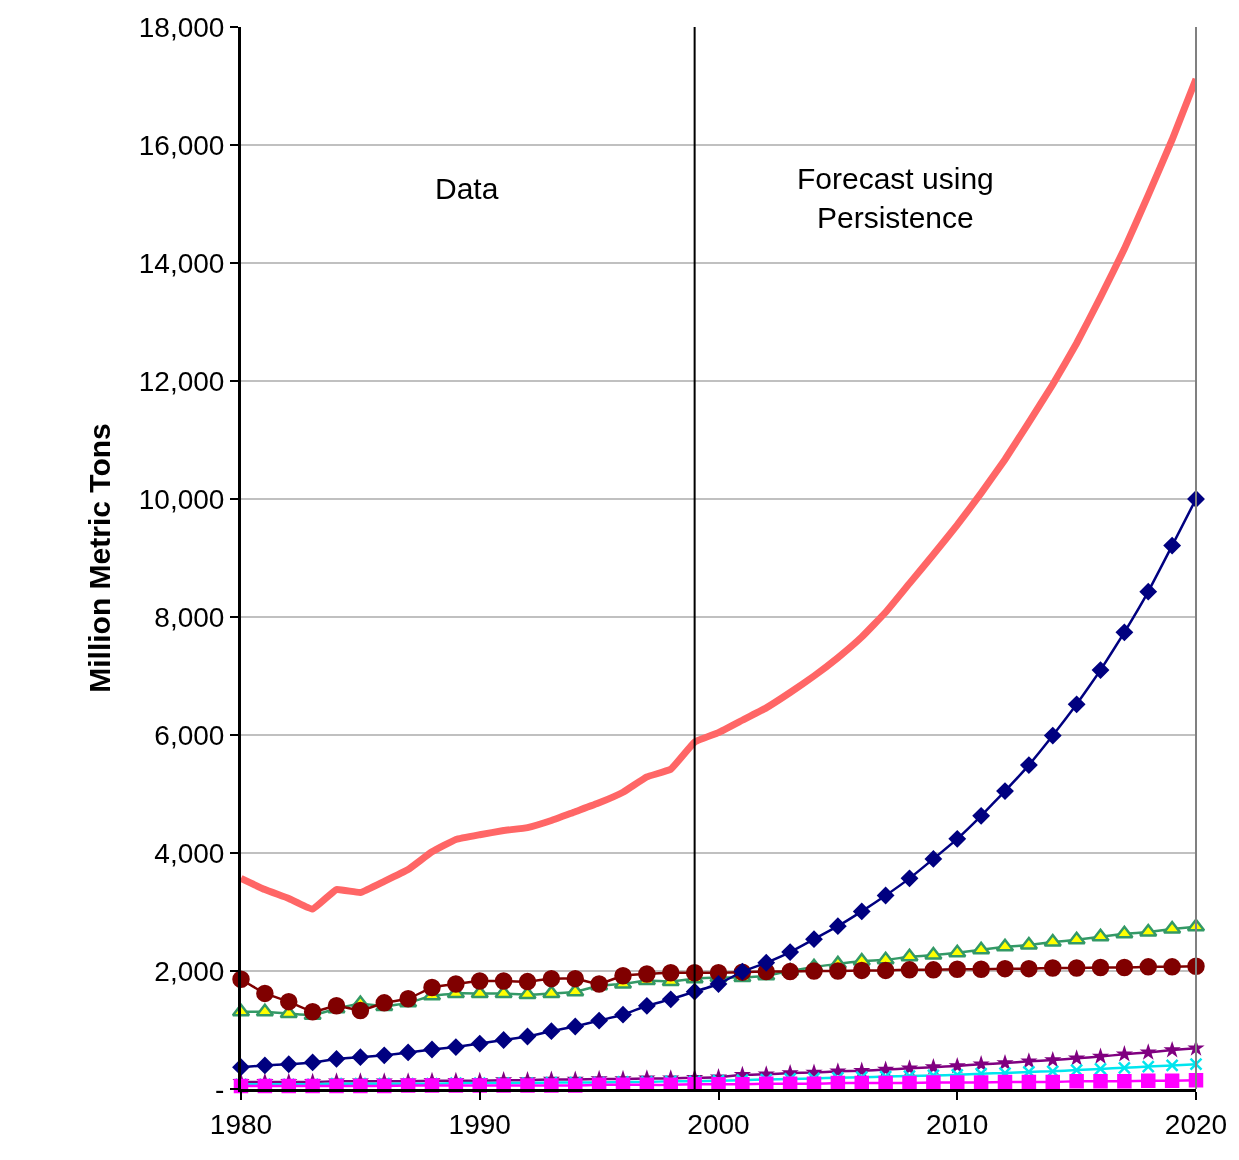  What do you see at coordinates (241, 1124) in the screenshot?
I see `x-tick-label: 1980` at bounding box center [241, 1124].